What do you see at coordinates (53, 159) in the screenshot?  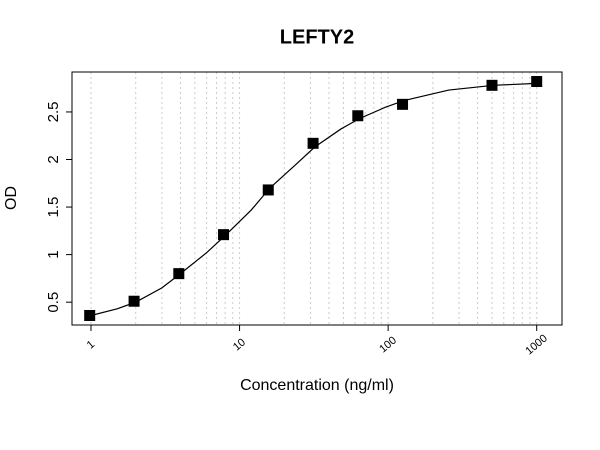 I see `y-tick-label: 2` at bounding box center [53, 159].